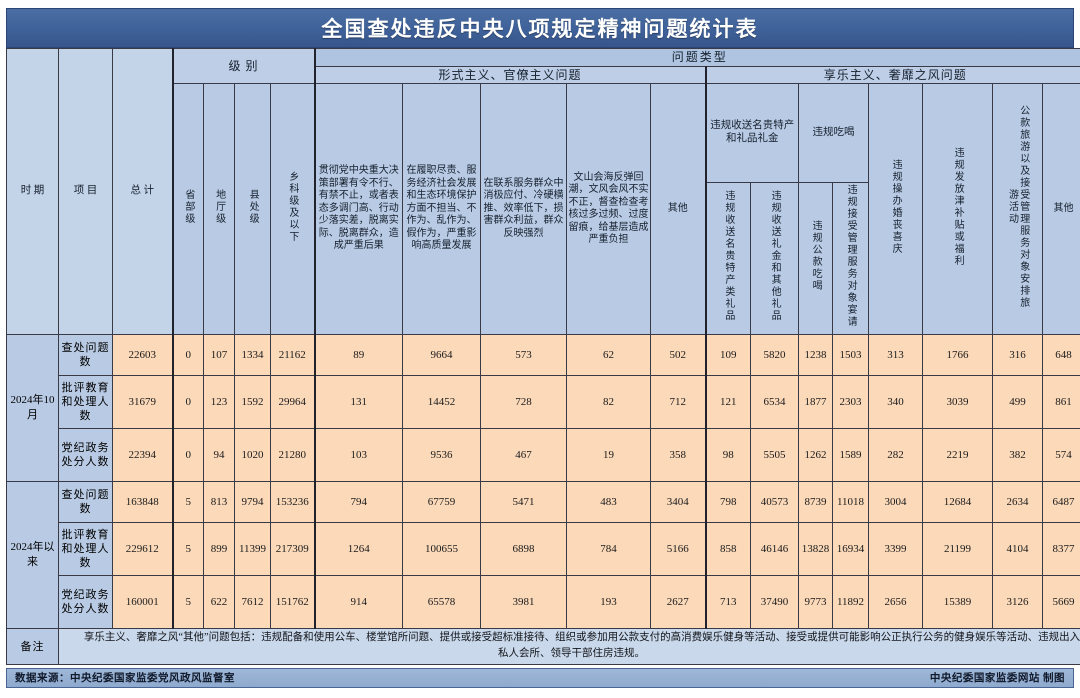 The width and height of the screenshot is (1080, 698). Describe the element at coordinates (678, 355) in the screenshot. I see `cell-formalism-other: 502` at that location.